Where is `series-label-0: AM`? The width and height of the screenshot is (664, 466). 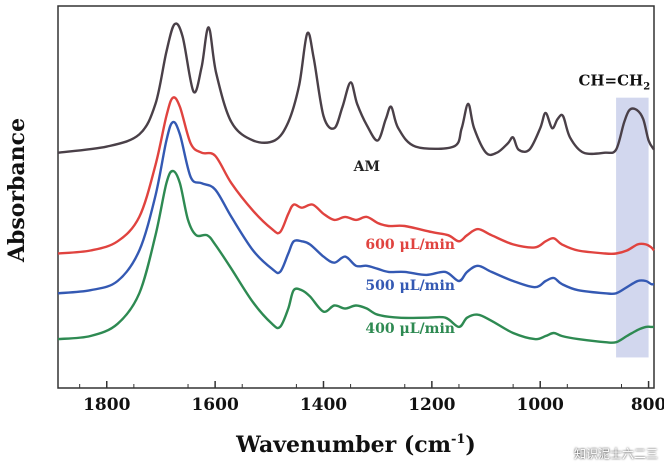
series-label-0: AM is located at coordinates (366, 167).